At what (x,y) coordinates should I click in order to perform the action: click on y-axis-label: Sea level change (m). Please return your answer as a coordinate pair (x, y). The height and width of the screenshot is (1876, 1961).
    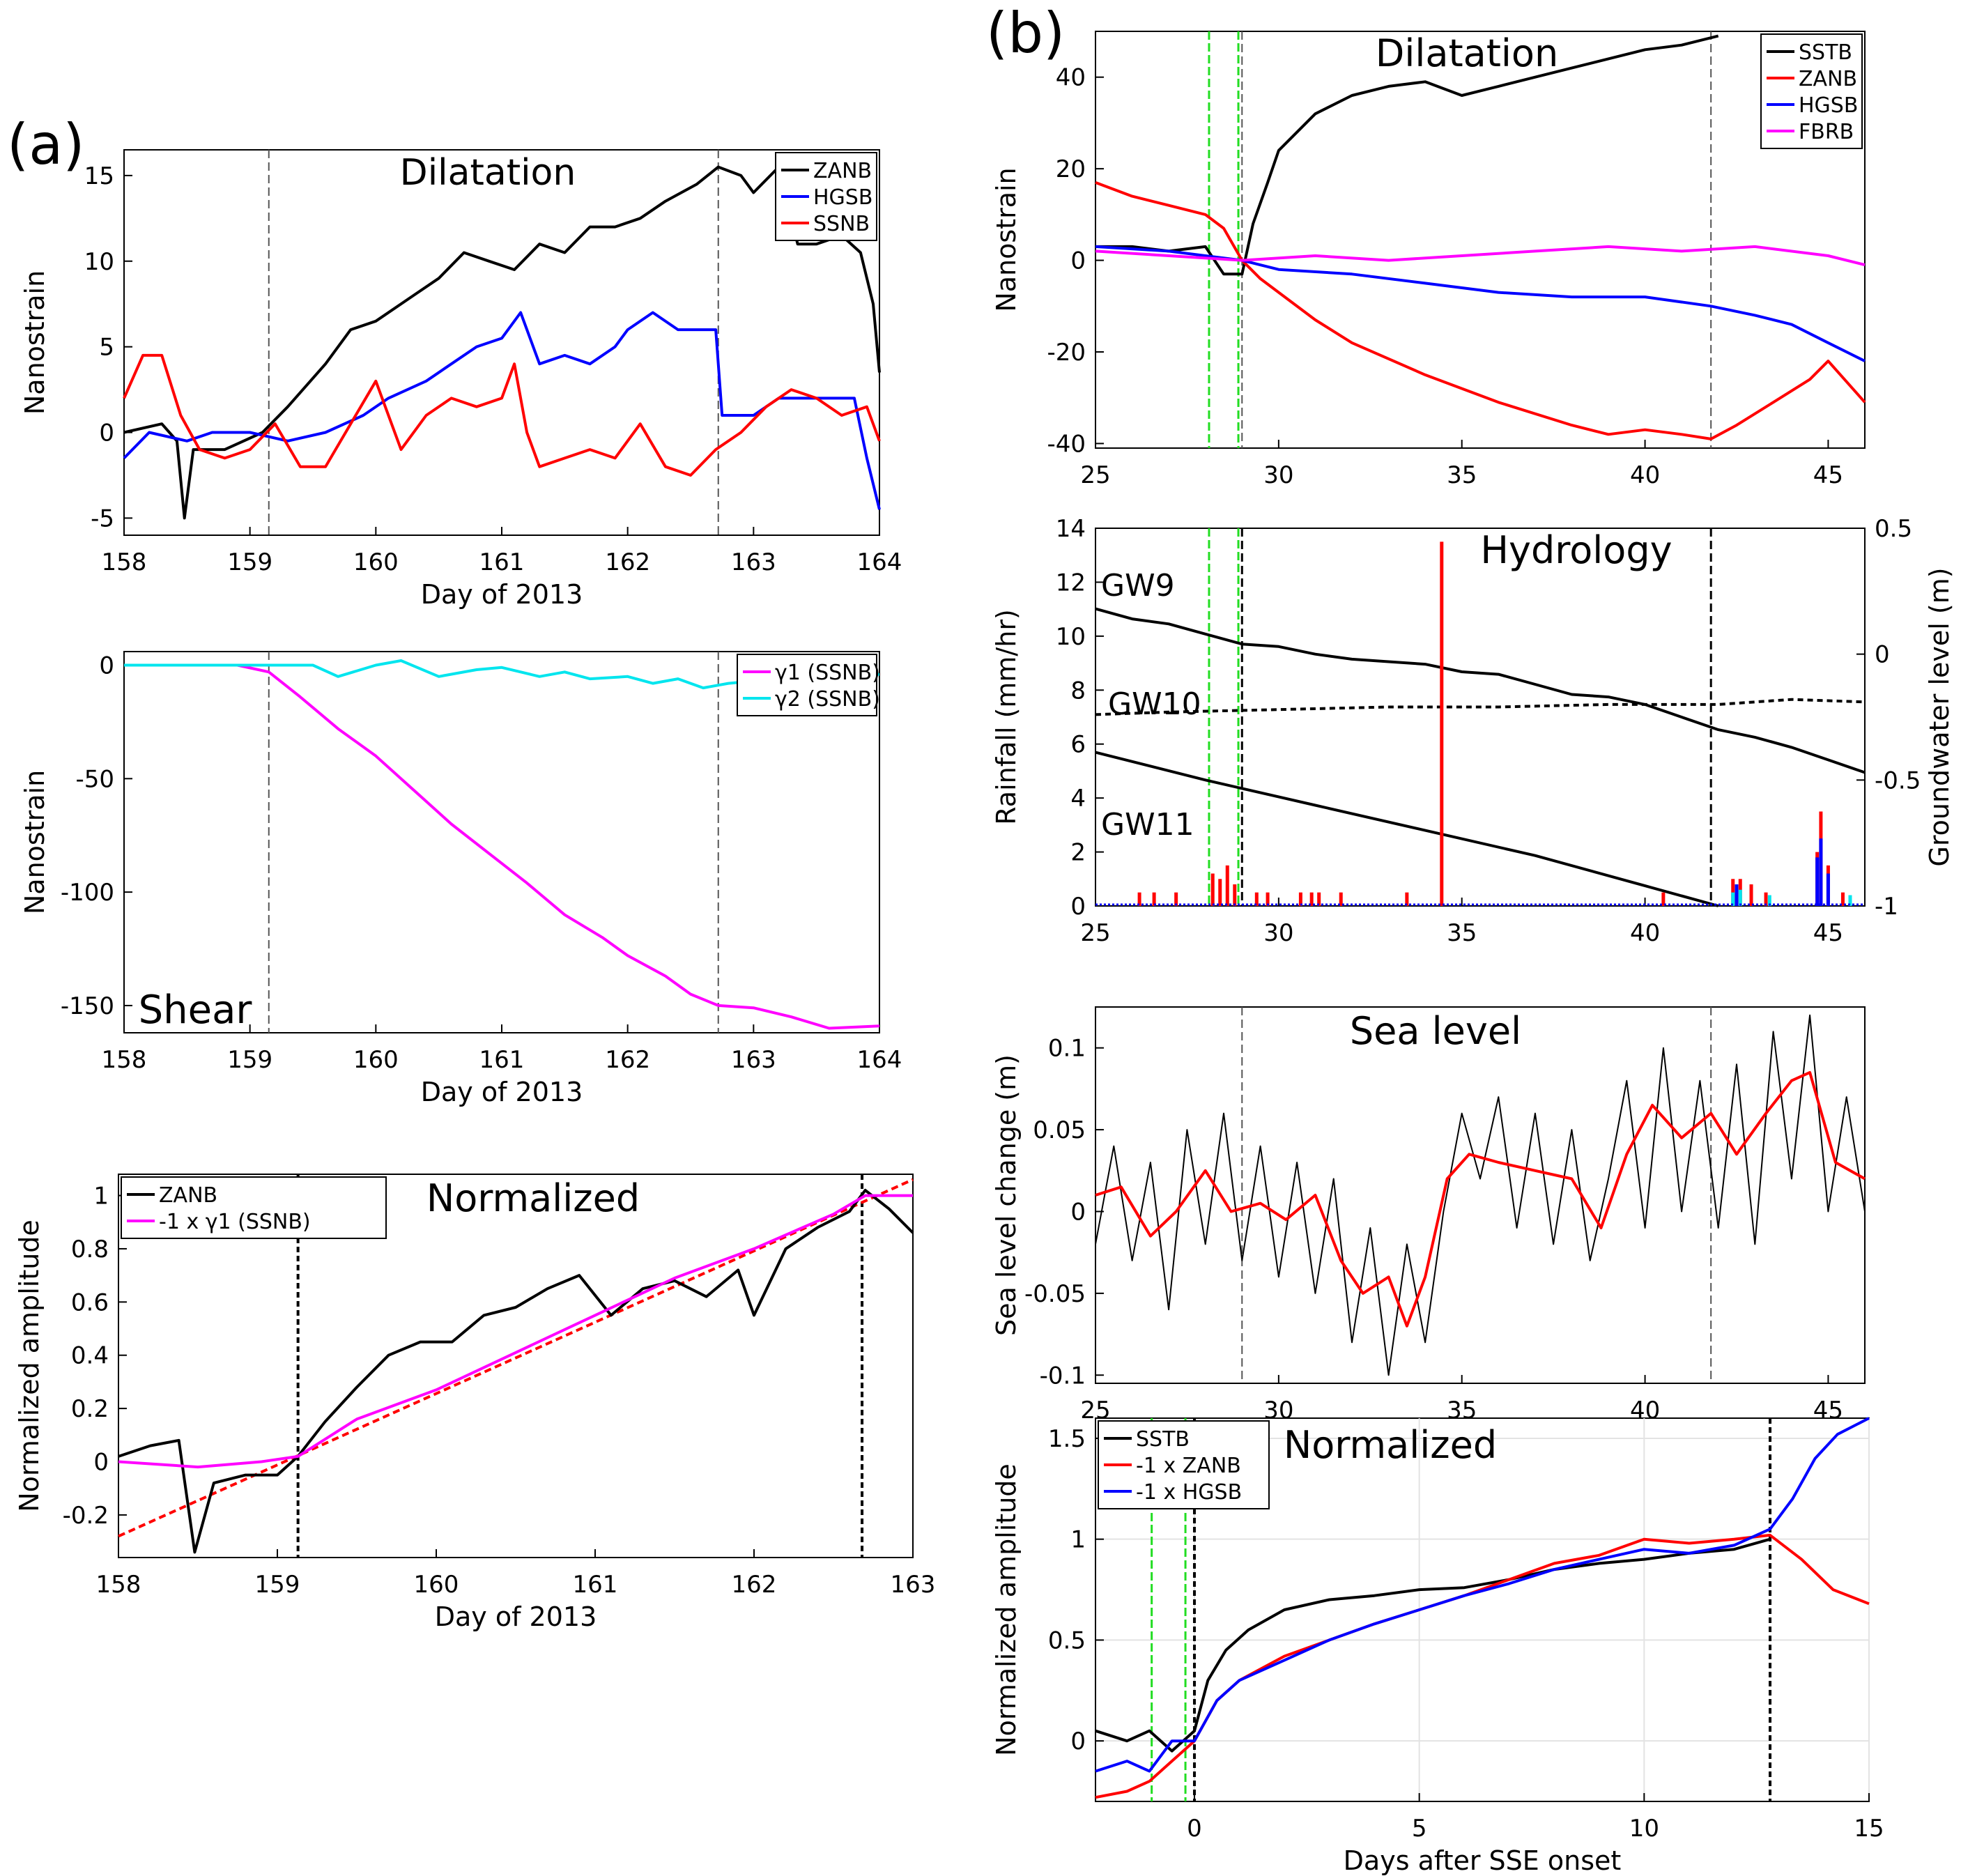
    Looking at the image, I should click on (1006, 1195).